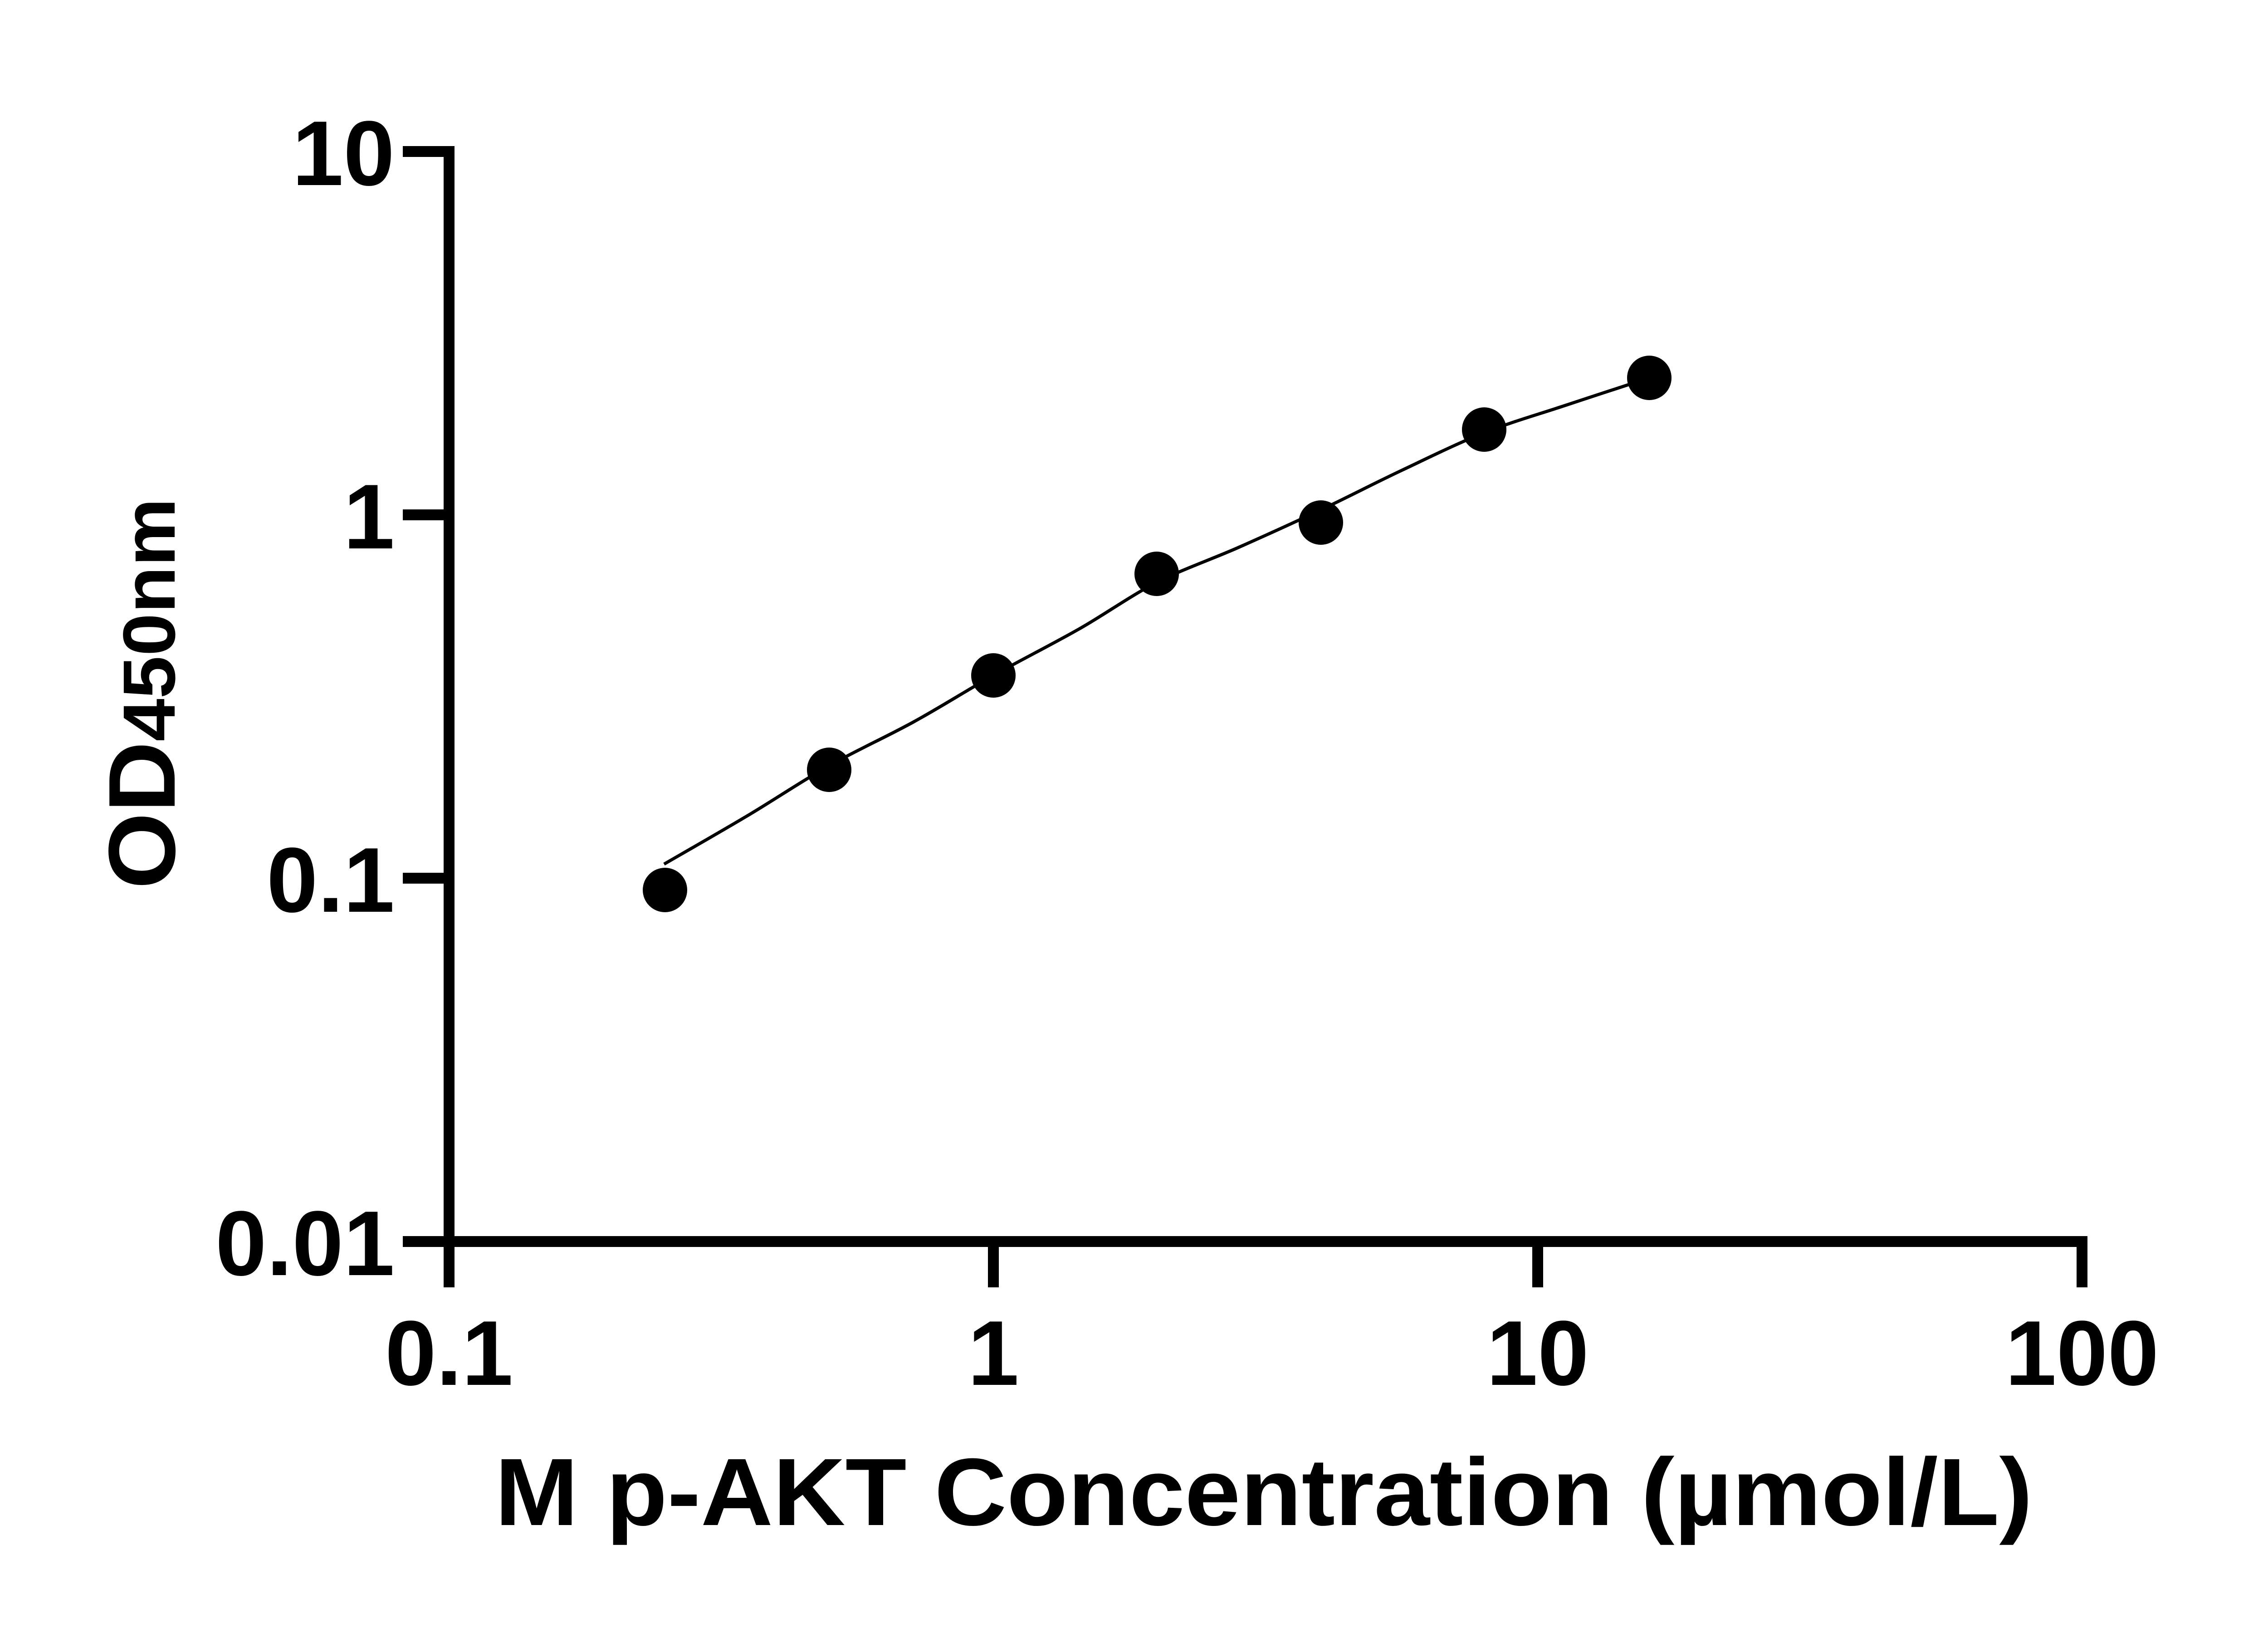 This screenshot has width=2268, height=1633. What do you see at coordinates (142, 693) in the screenshot?
I see `svg-text: OD450nm` at bounding box center [142, 693].